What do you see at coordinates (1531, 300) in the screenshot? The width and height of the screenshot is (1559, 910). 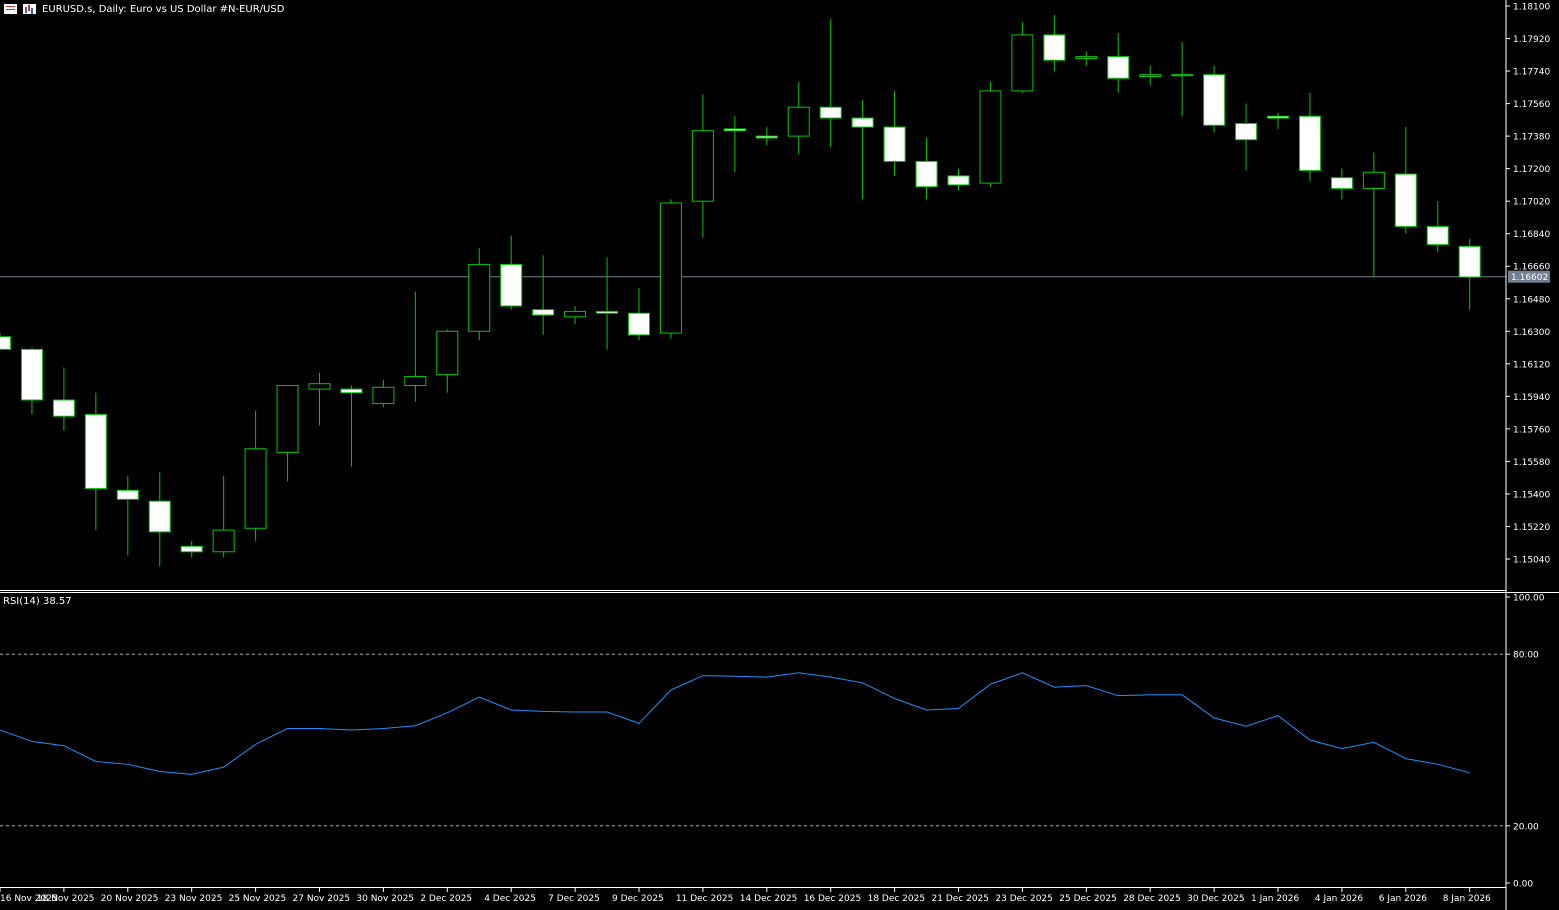 I see `price-tick-label: 1.16480` at bounding box center [1531, 300].